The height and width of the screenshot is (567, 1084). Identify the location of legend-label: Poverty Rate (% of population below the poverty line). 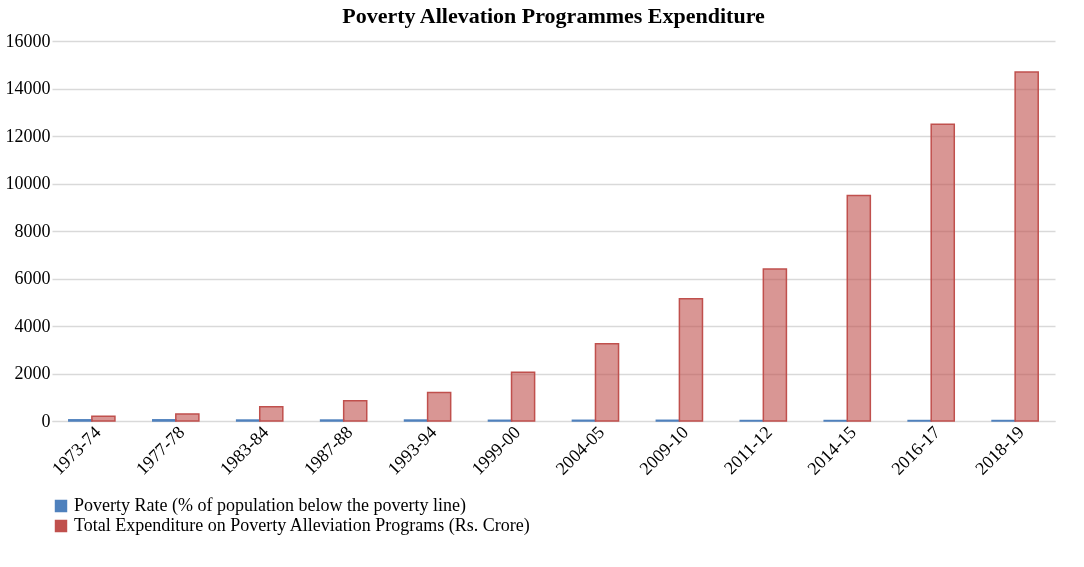
(270, 505).